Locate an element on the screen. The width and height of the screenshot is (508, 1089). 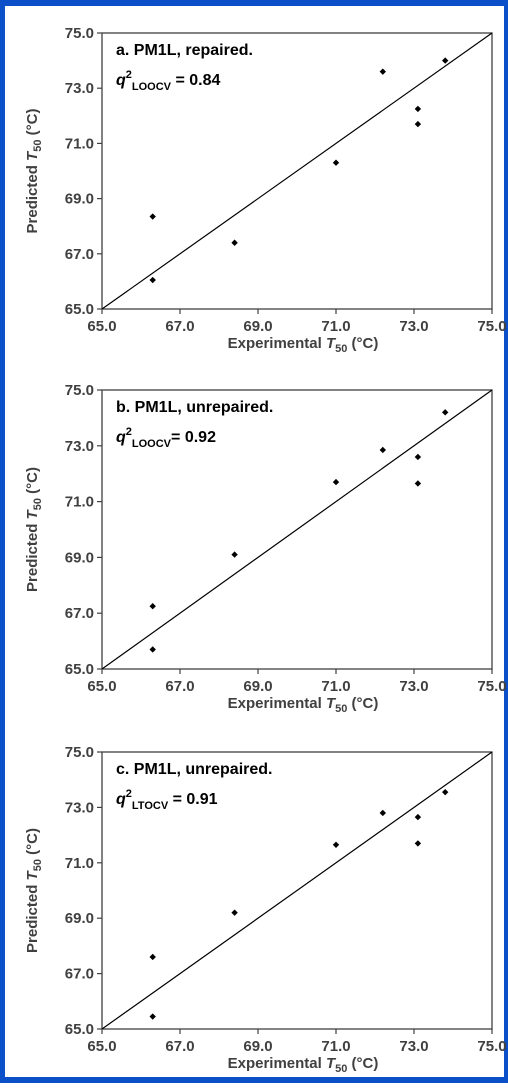
panel-title: c. PM1L, unrepaired. is located at coordinates (194, 769).